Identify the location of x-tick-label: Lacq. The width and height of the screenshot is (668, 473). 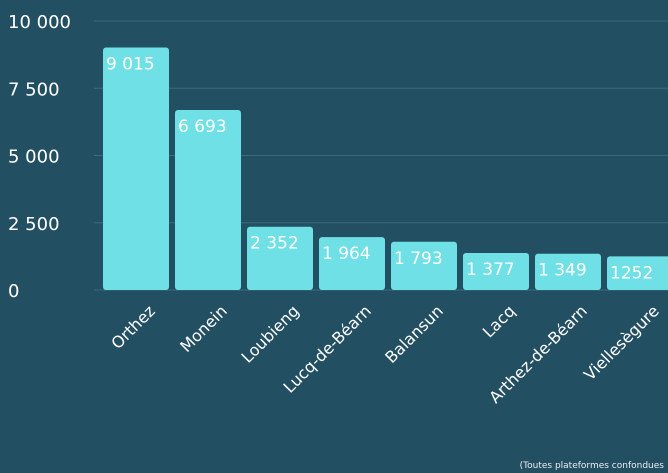
(499, 321).